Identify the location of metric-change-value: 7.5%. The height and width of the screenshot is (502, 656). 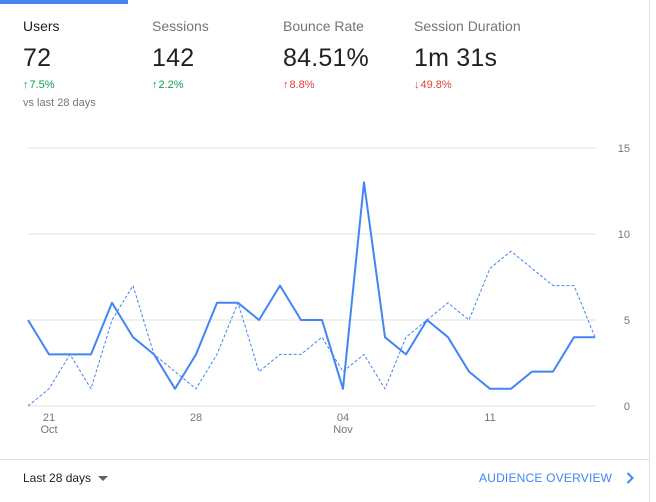
(42, 85).